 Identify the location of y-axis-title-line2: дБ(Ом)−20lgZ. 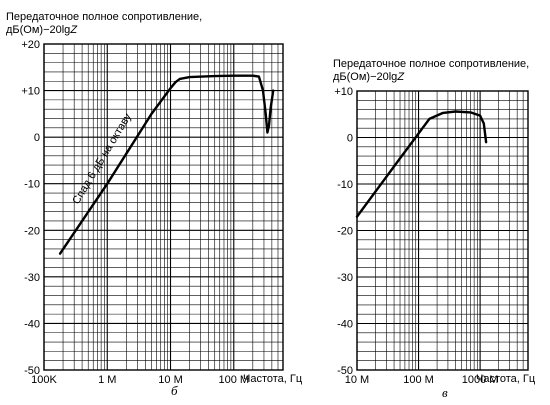
(42, 30).